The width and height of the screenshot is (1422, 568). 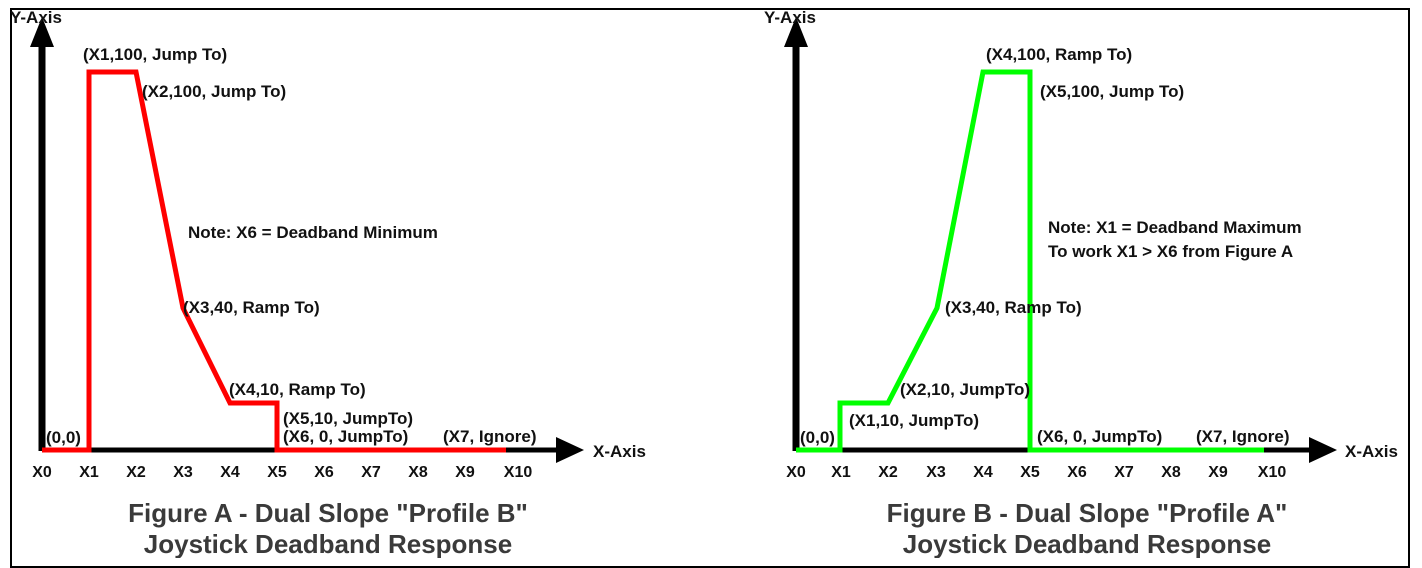 What do you see at coordinates (1112, 91) in the screenshot?
I see `point-label-x5: (X5,100, Jump To)` at bounding box center [1112, 91].